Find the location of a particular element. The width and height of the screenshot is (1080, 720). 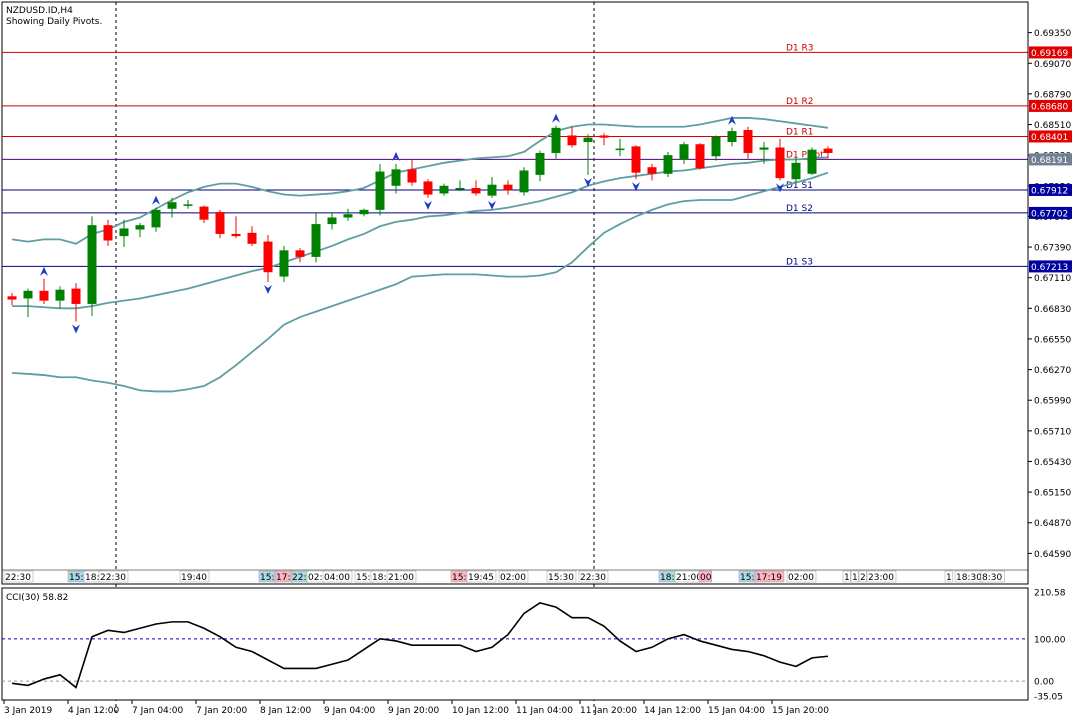

price-tick-label: 0.64590 is located at coordinates (1052, 555).